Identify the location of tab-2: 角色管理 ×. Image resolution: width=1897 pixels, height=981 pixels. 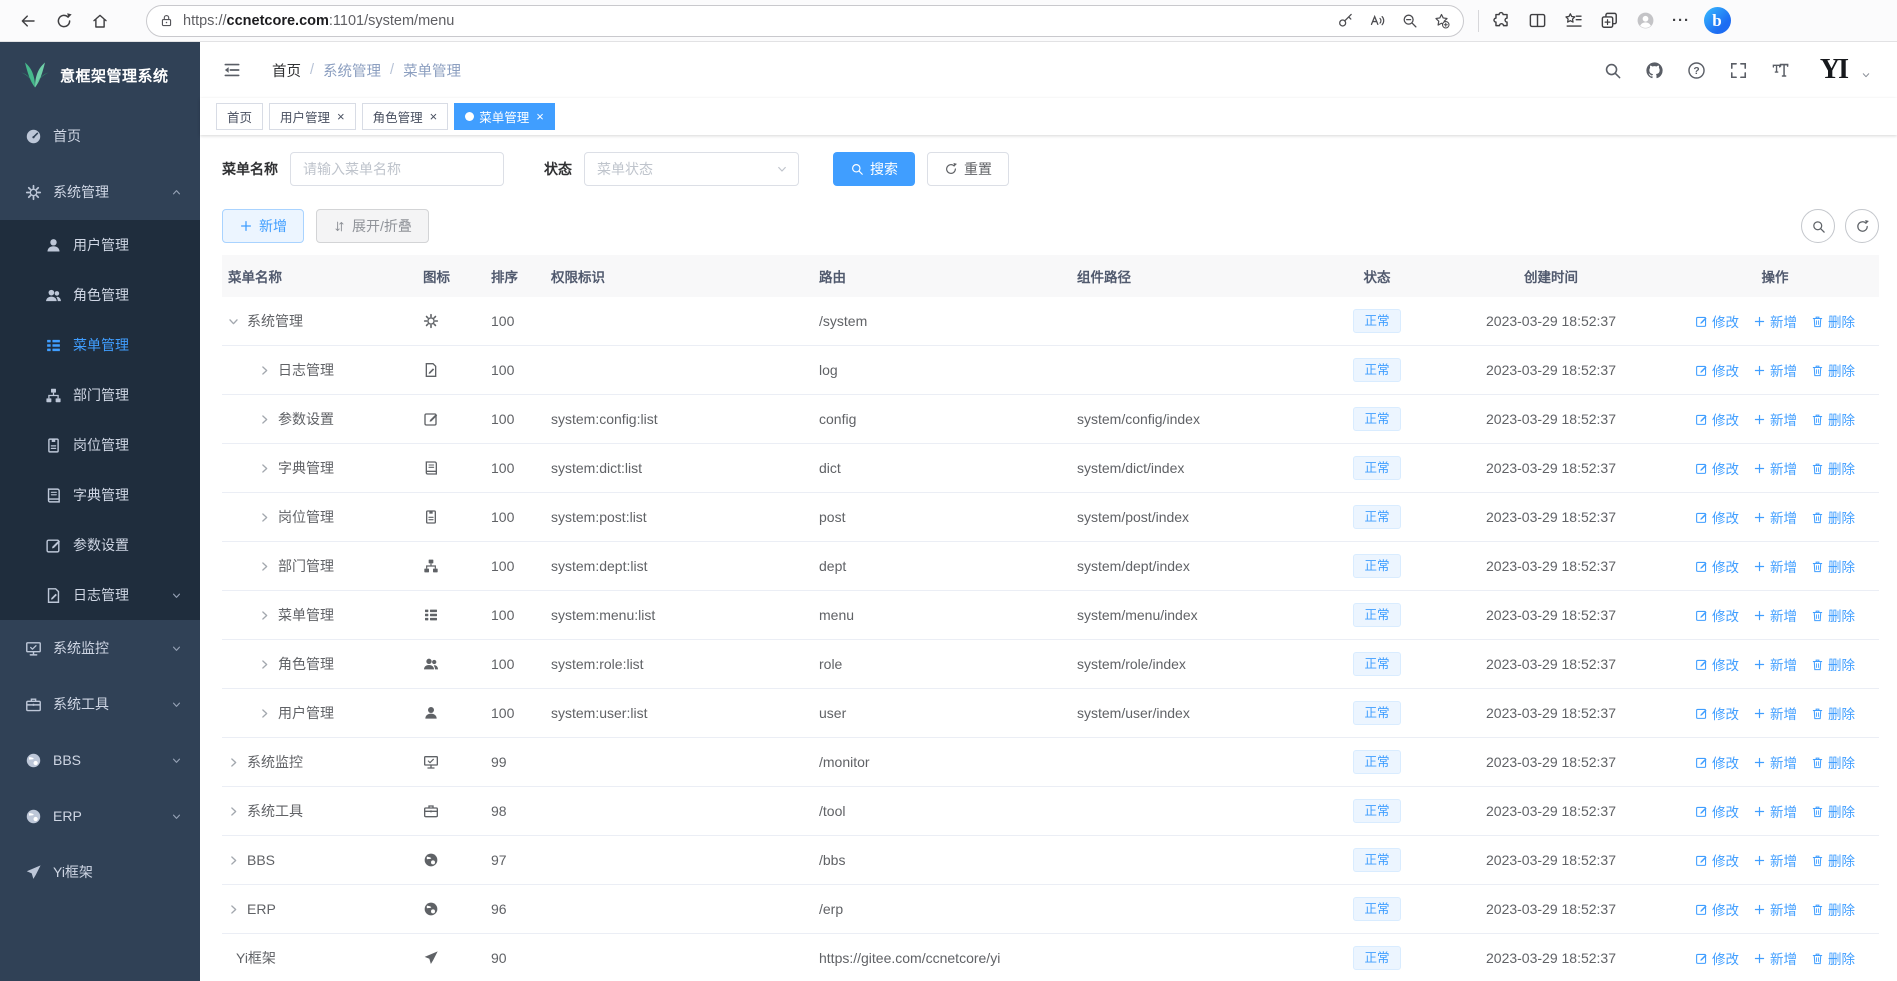
(405, 116).